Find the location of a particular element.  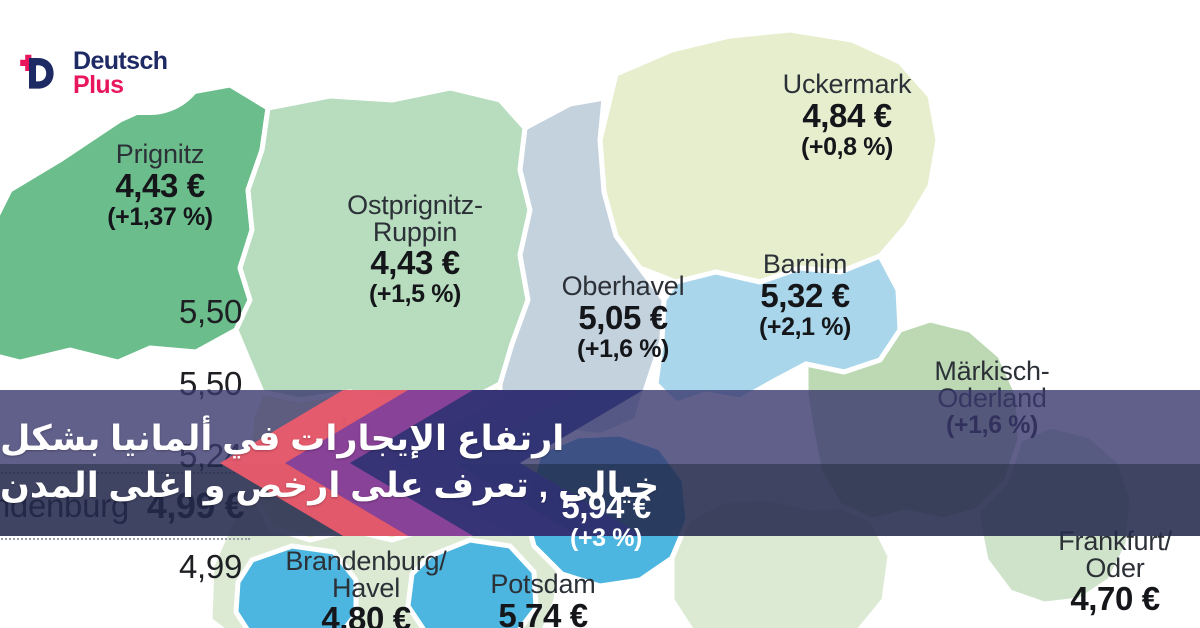

banner-headline-line1: ارتفاع الإيجارات في ألمانيا بشكل is located at coordinates (282, 439).